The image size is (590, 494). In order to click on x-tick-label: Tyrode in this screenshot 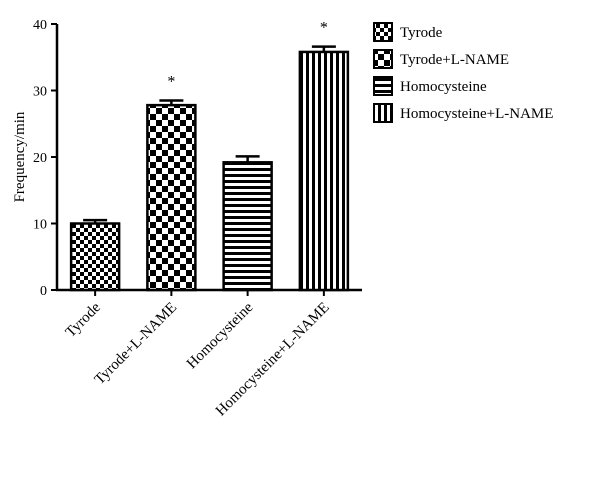, I will do `click(83, 319)`.